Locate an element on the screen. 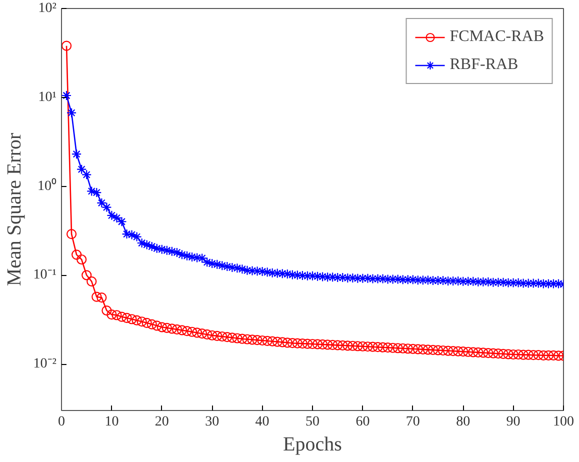 The width and height of the screenshot is (579, 462). x-tick-label: 0 is located at coordinates (61, 422).